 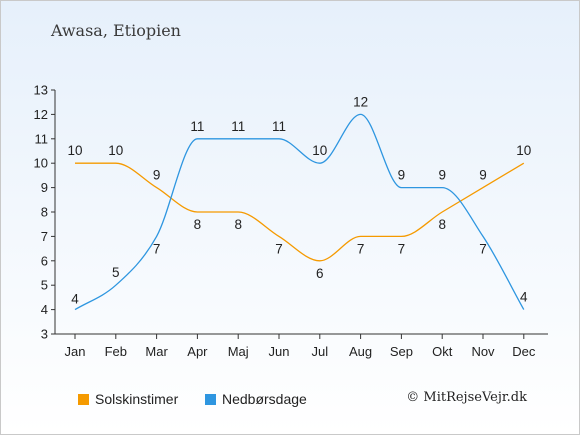 I want to click on data-label-solskinstimer-dec: 10, so click(x=523, y=150).